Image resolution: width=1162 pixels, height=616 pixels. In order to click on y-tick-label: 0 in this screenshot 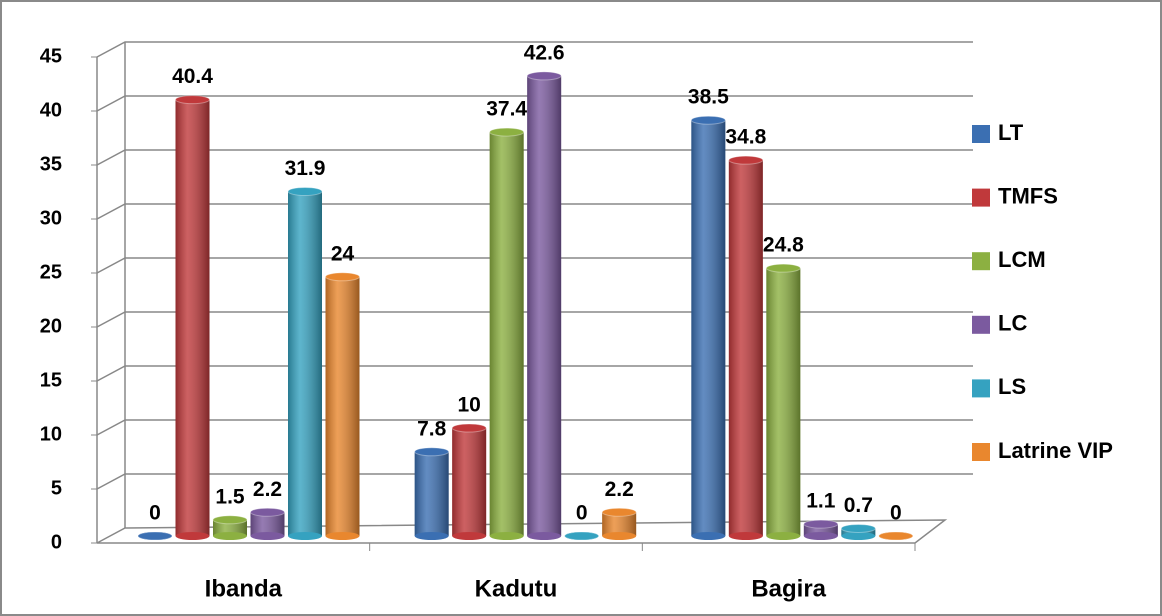, I will do `click(56, 542)`.